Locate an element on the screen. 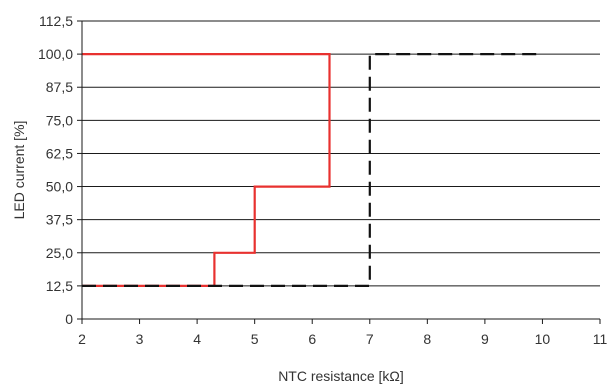 This screenshot has width=607, height=388. y-tick-label: 25,0 is located at coordinates (59, 253).